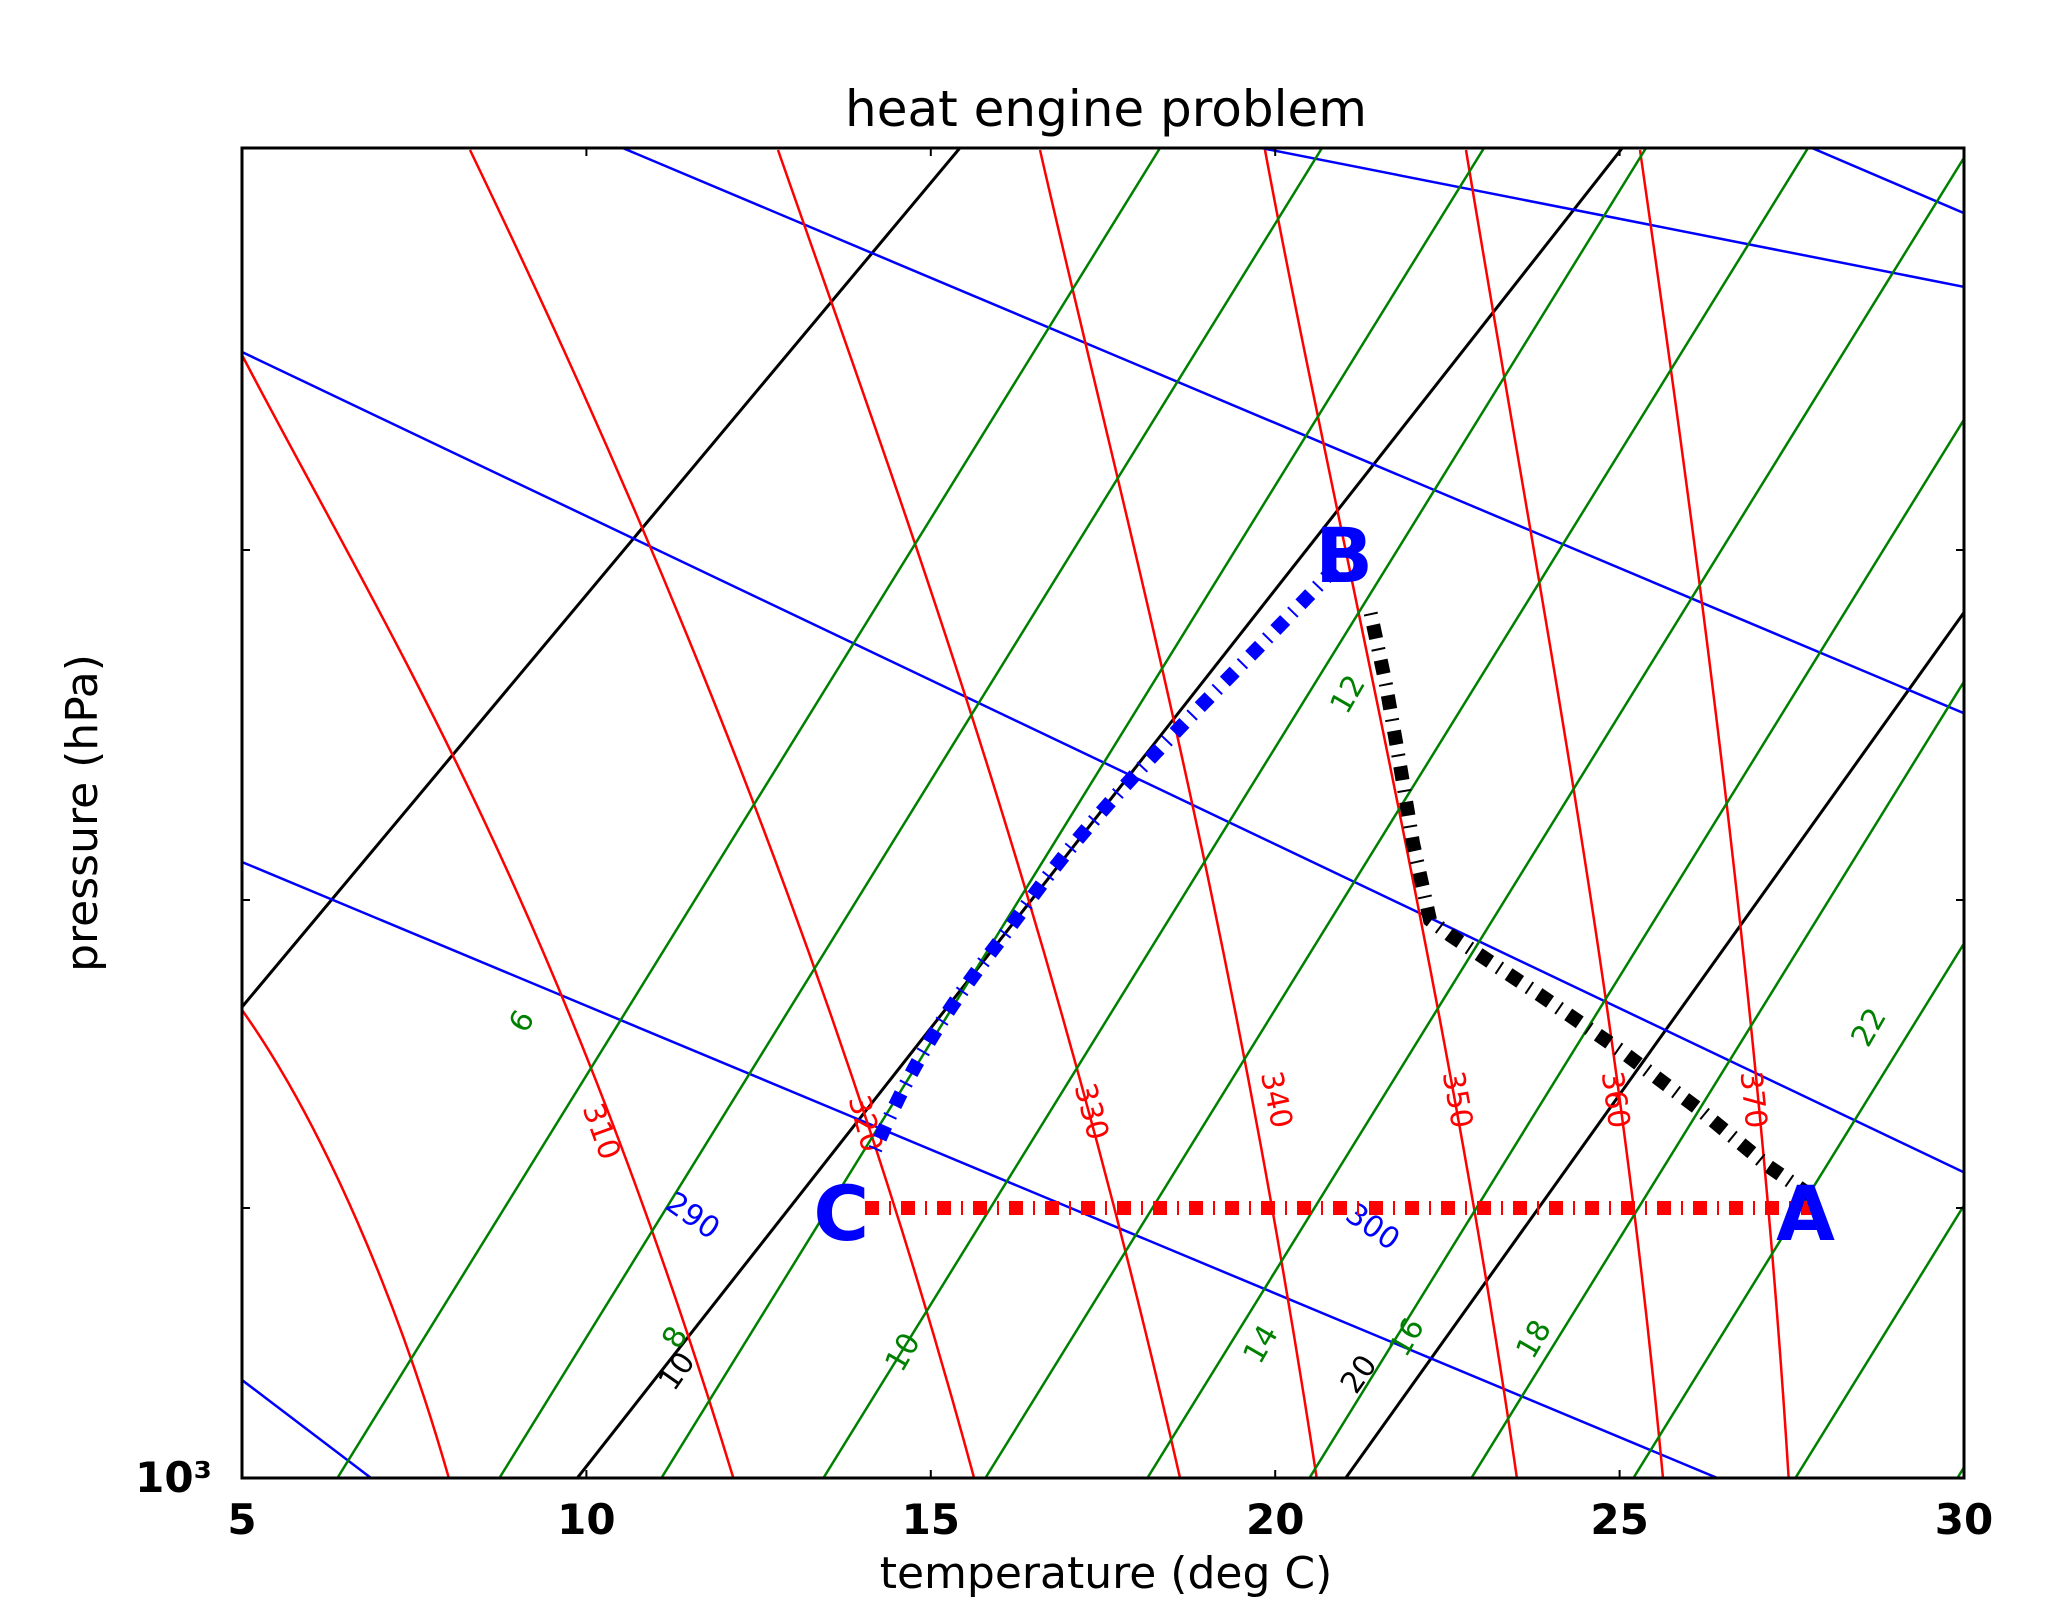 The height and width of the screenshot is (1600, 2066). What do you see at coordinates (522, 1021) in the screenshot?
I see `contour-label: 6` at bounding box center [522, 1021].